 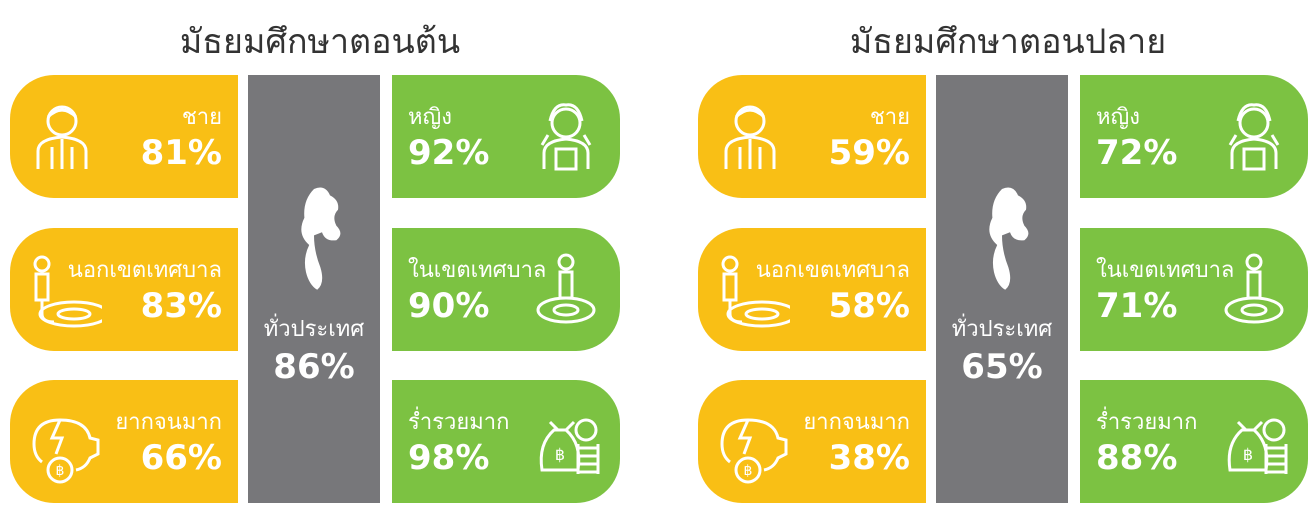 I want to click on right-card: ในเขตเทศบาล 71%, so click(x=1194, y=289).